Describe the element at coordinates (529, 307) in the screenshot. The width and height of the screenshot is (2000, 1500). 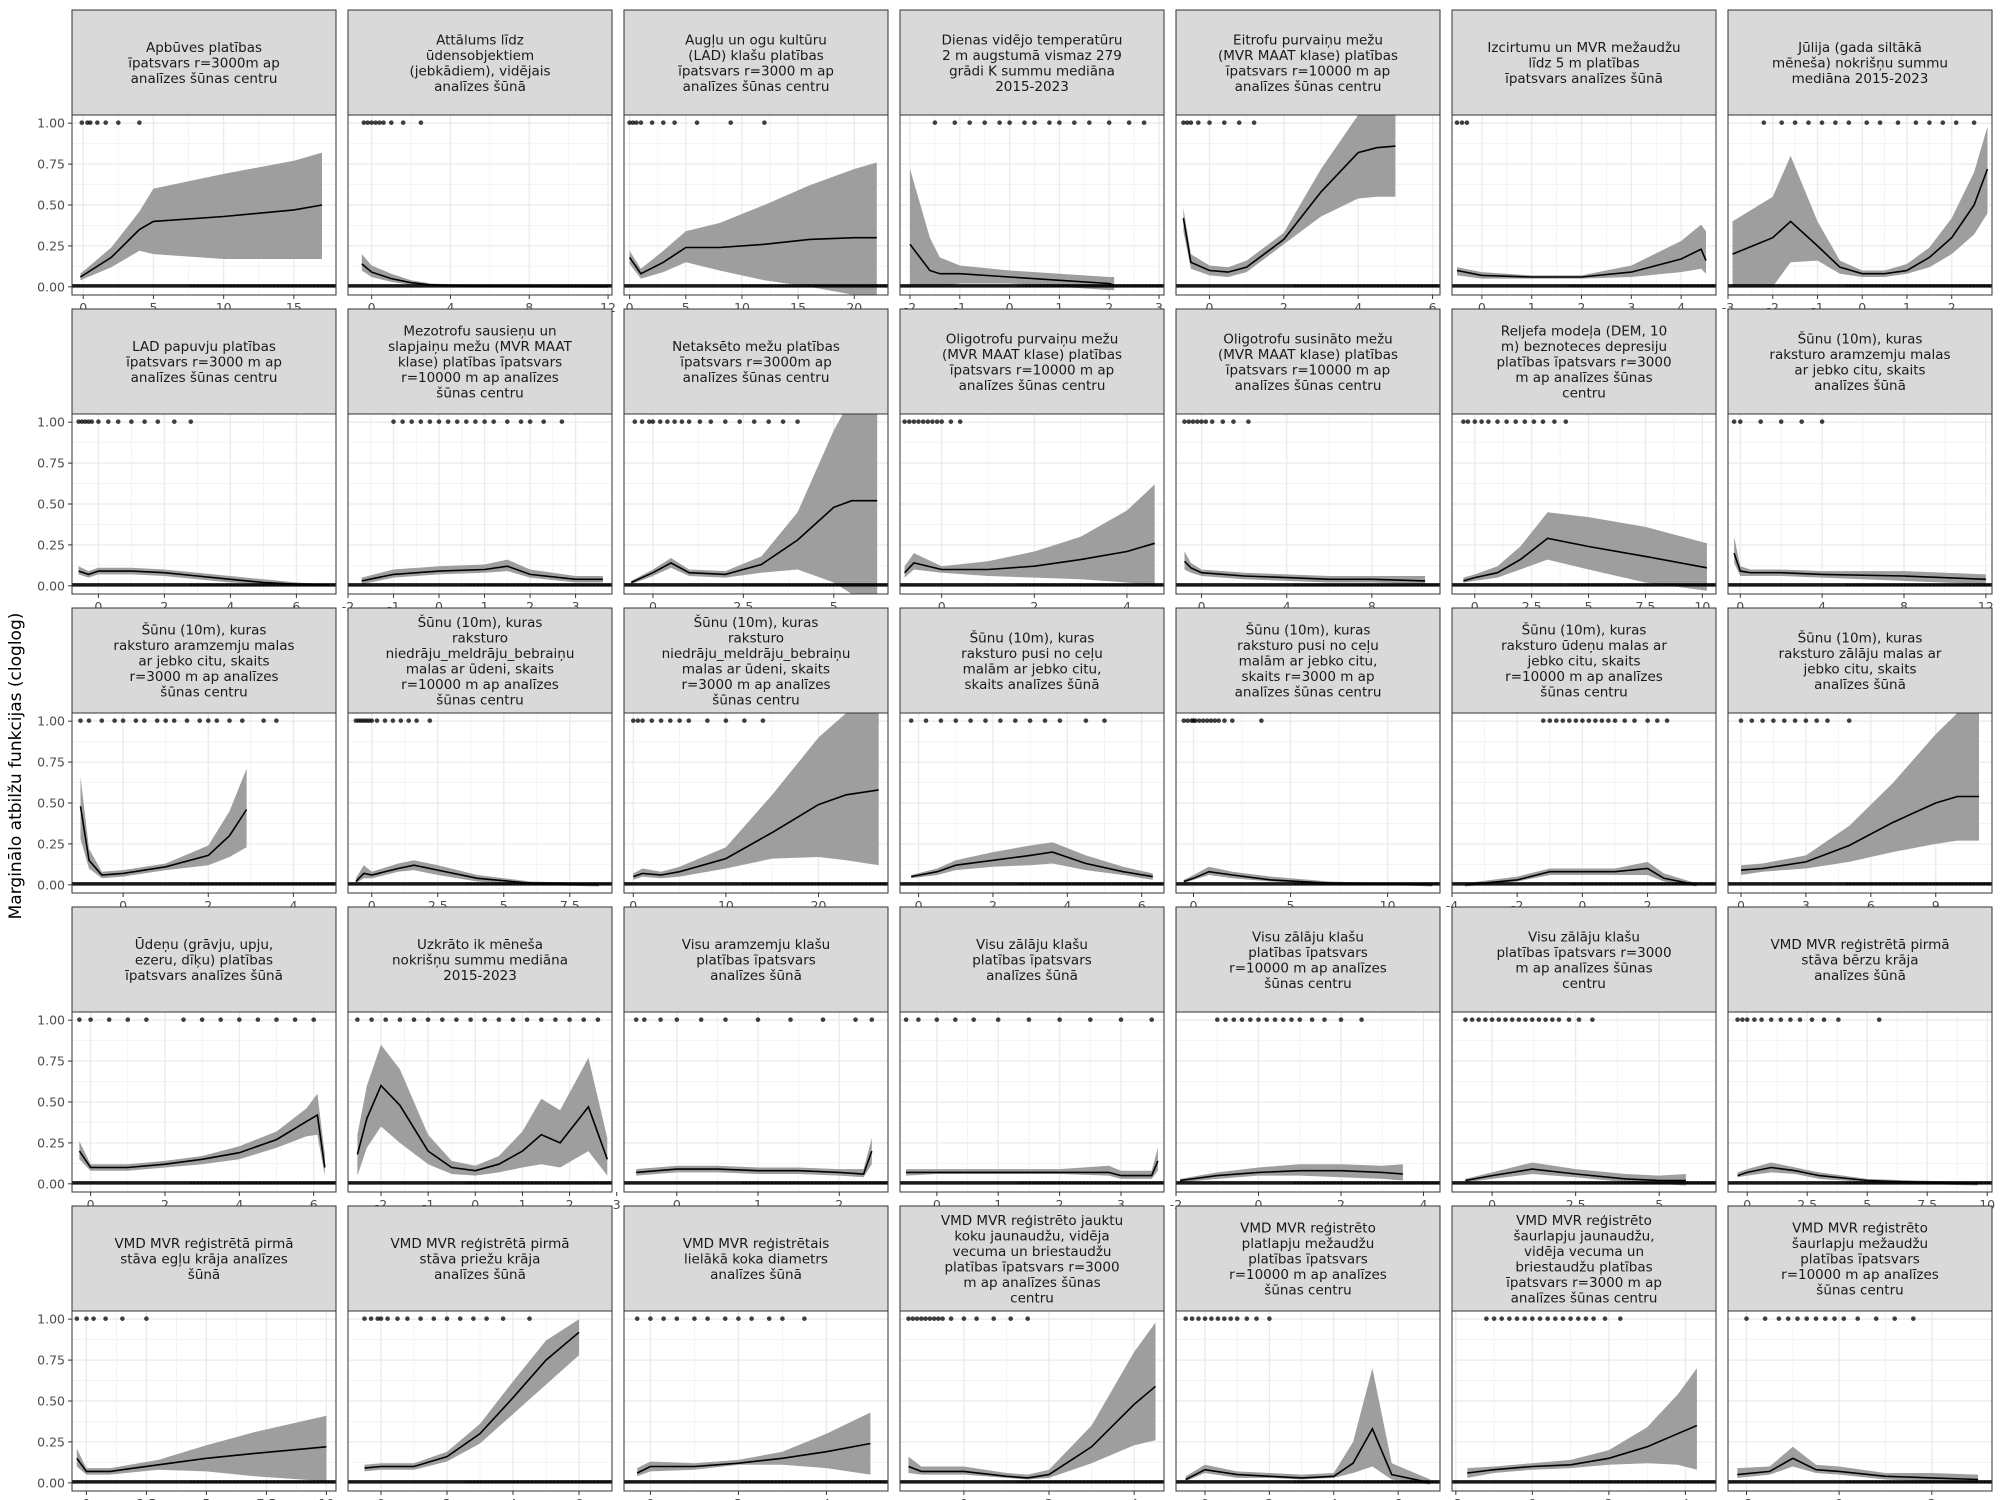
I see `x-tick-label: 8` at that location.